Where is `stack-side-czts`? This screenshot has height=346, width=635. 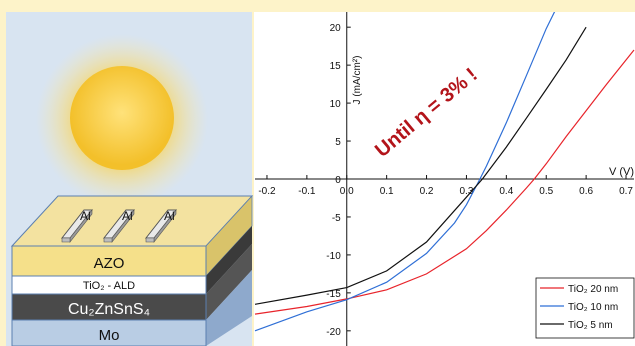
stack-side-czts is located at coordinates (229, 282).